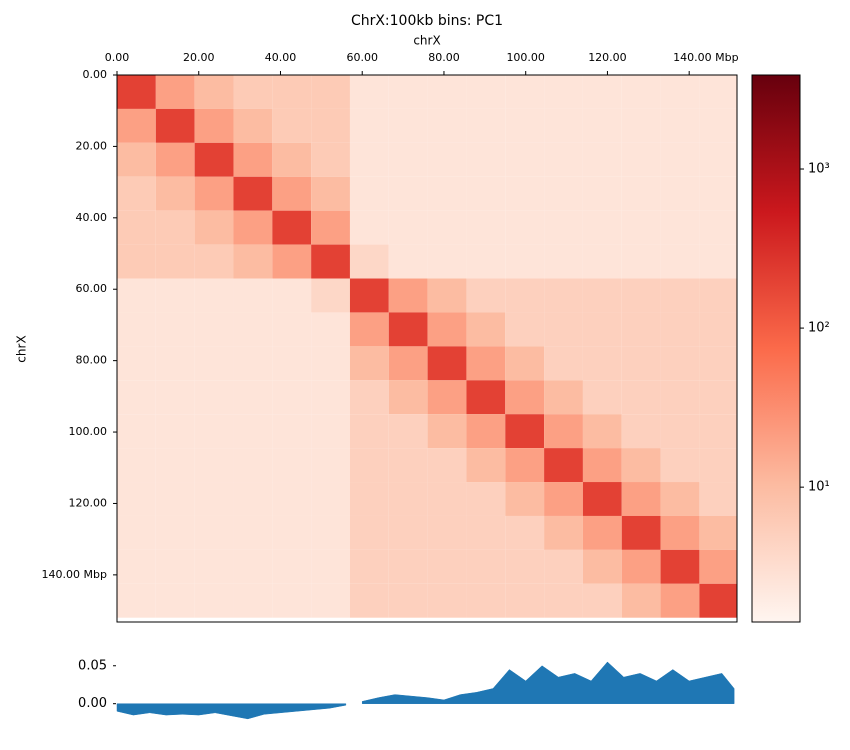 The width and height of the screenshot is (850, 750). Describe the element at coordinates (819, 487) in the screenshot. I see `colorbar-tick-label: 10¹` at that location.